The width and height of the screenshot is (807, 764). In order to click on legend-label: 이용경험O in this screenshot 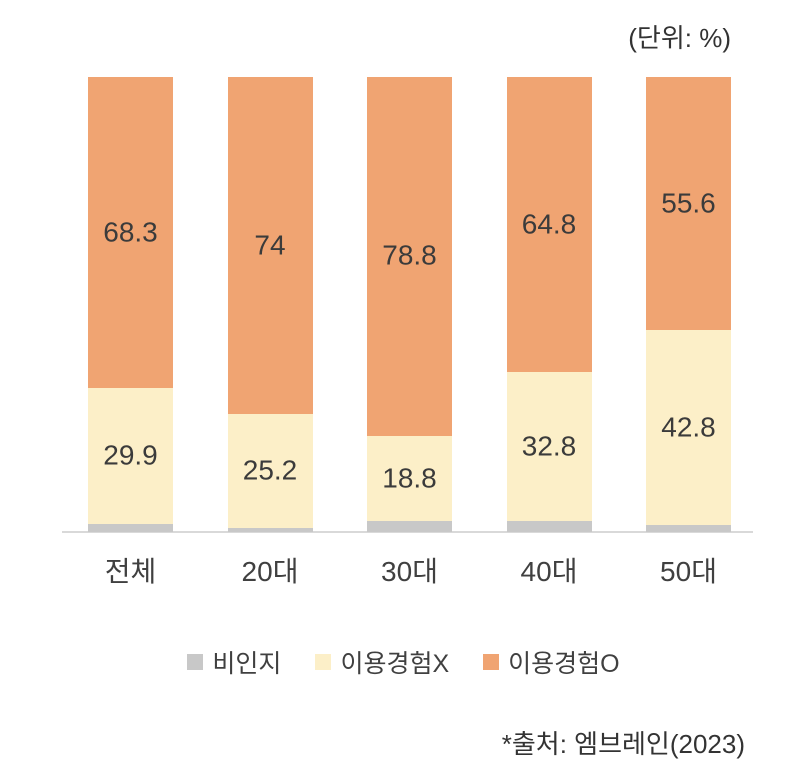, I will do `click(564, 664)`.